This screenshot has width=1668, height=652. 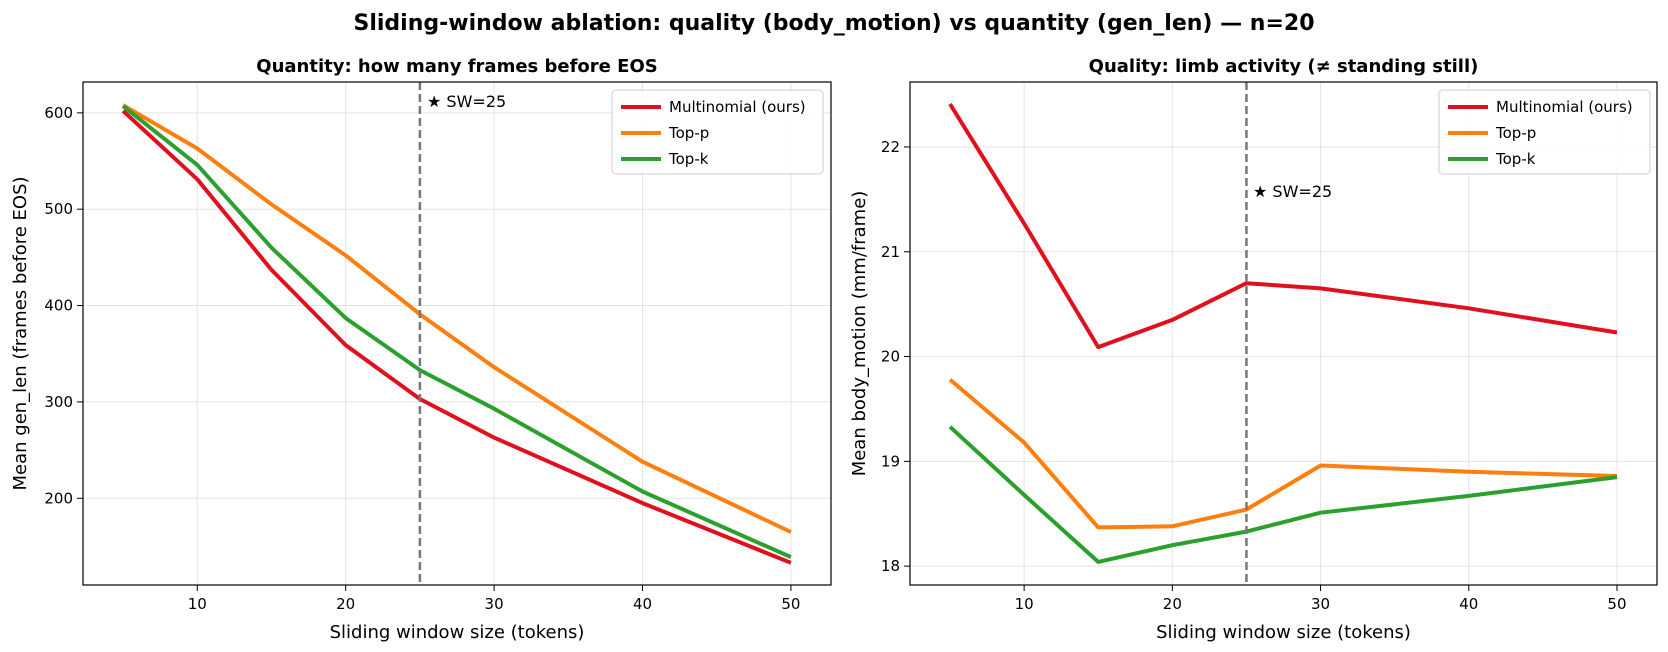 I want to click on y-tick-label: 400, so click(x=58, y=306).